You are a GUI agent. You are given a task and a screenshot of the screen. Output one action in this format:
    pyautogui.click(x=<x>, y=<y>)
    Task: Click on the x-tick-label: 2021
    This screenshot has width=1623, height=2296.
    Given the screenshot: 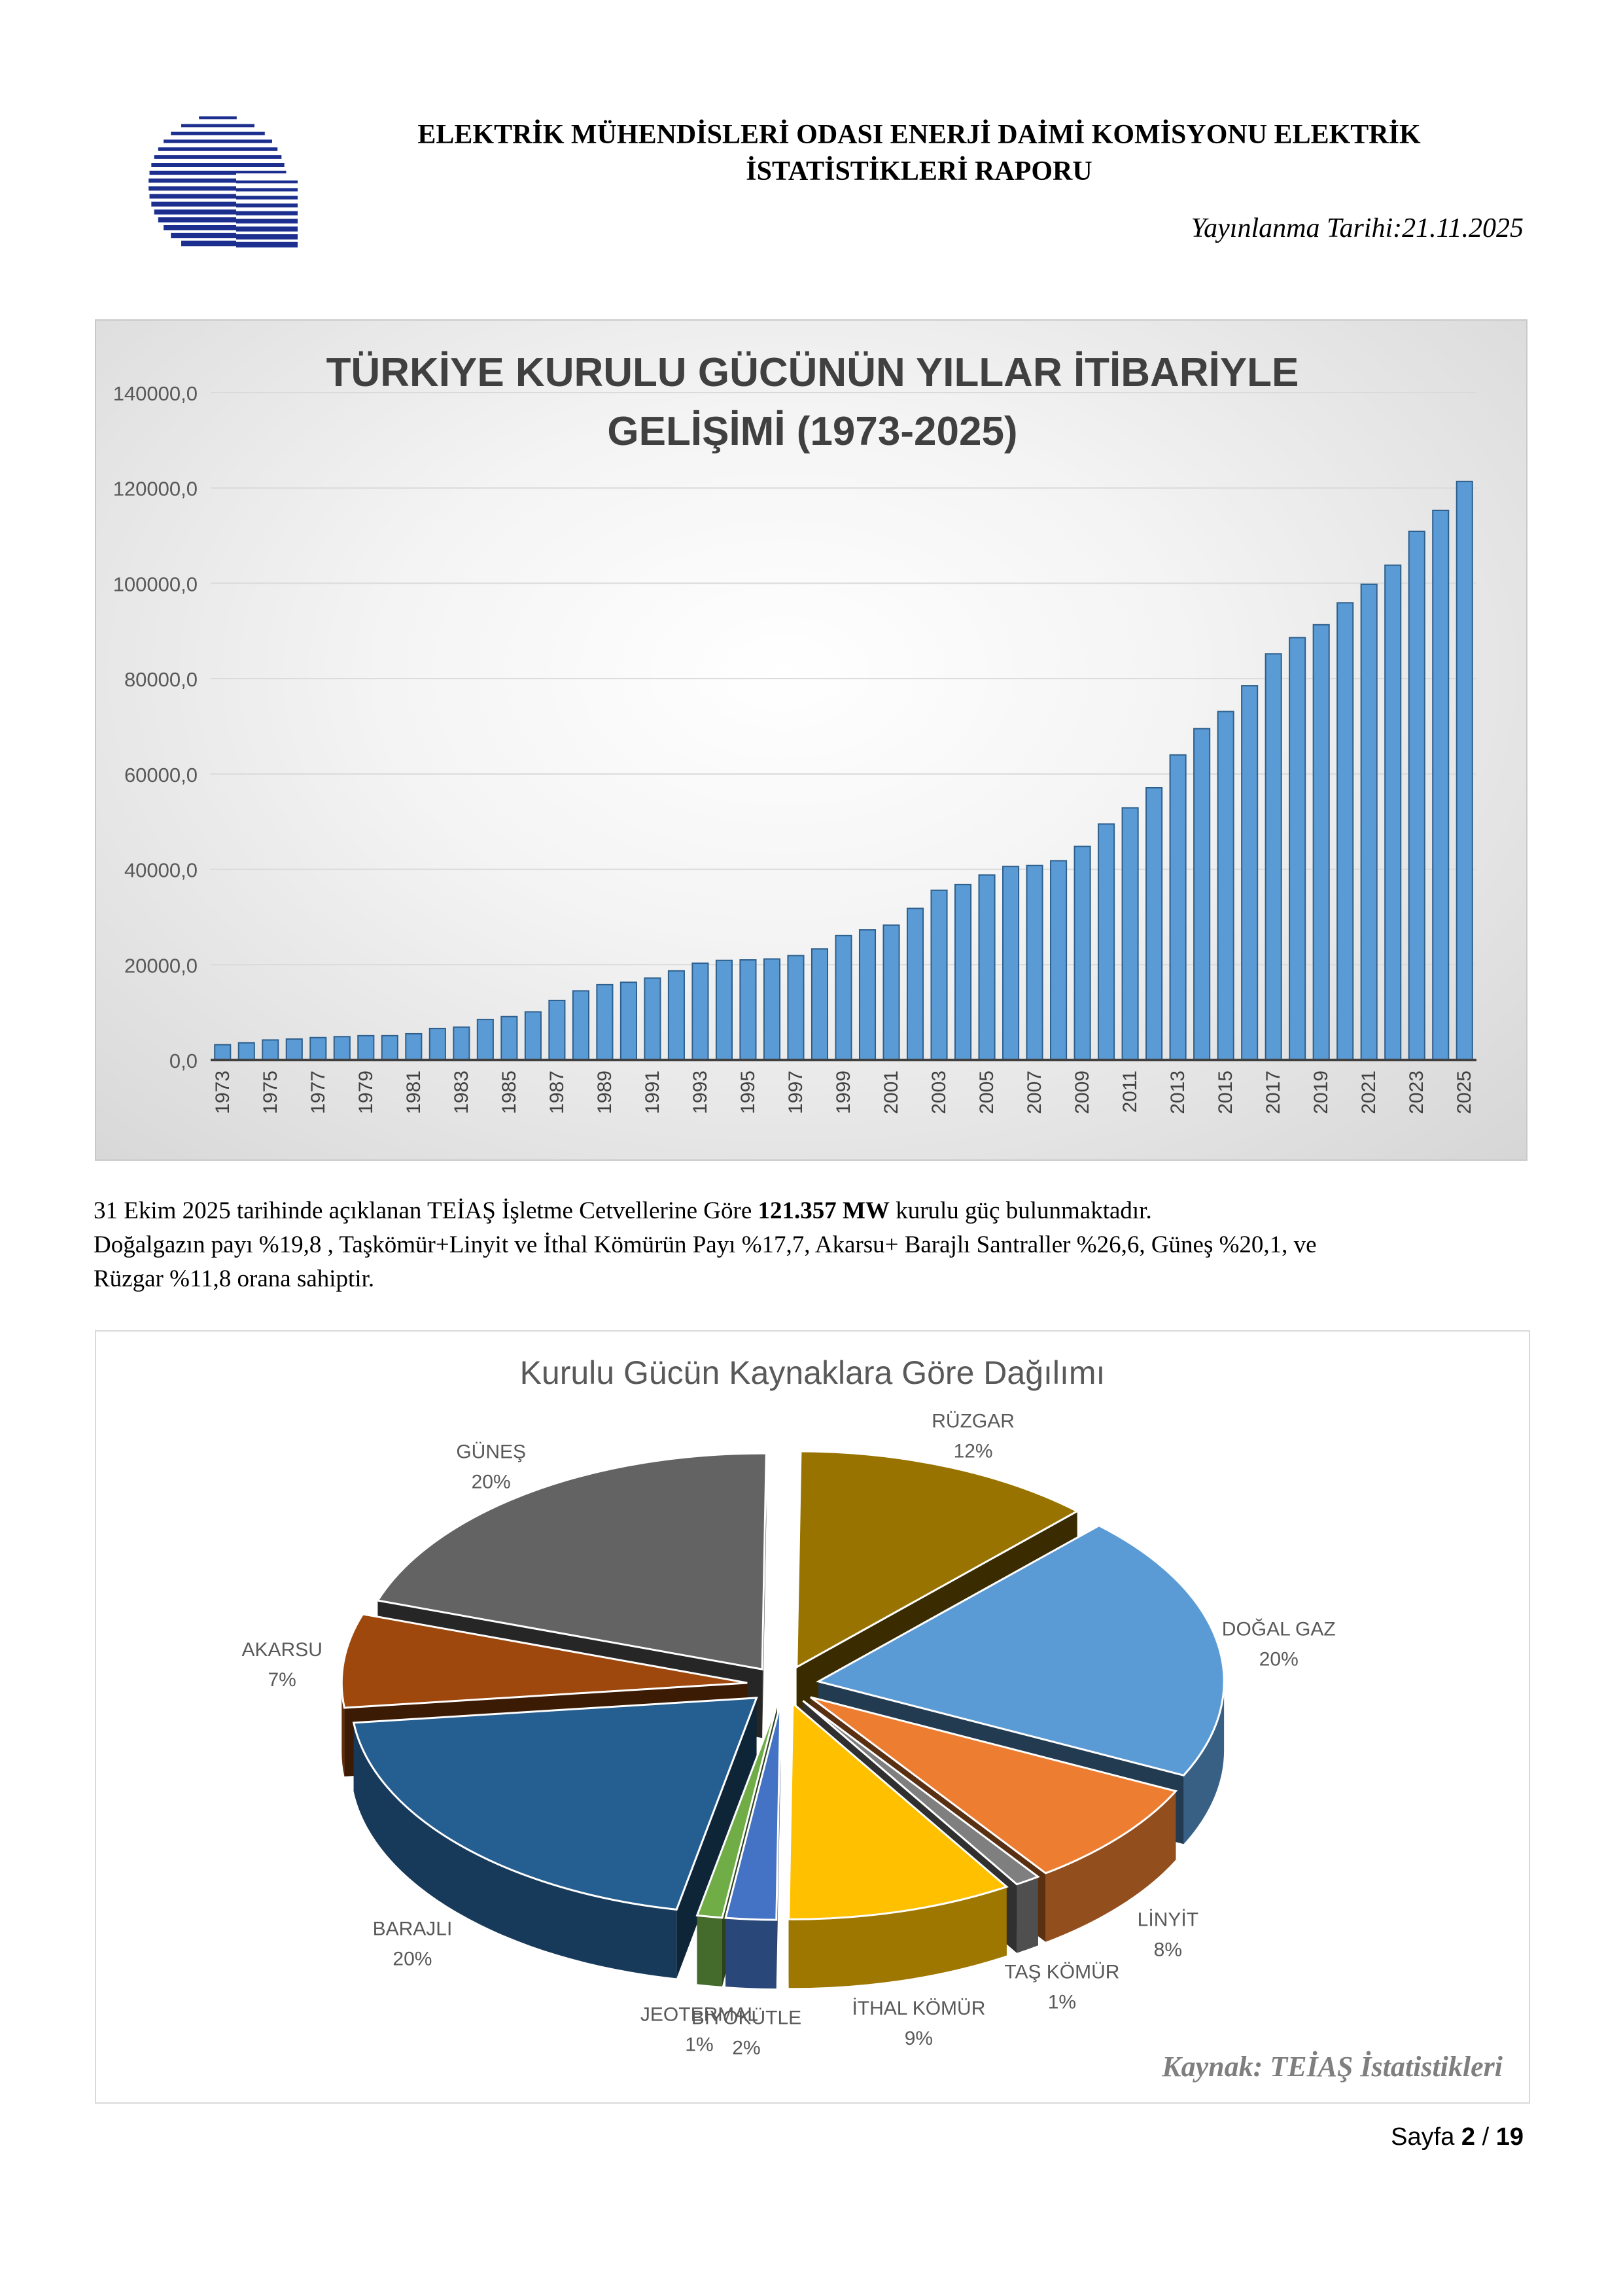 What is the action you would take?
    pyautogui.click(x=1369, y=1092)
    